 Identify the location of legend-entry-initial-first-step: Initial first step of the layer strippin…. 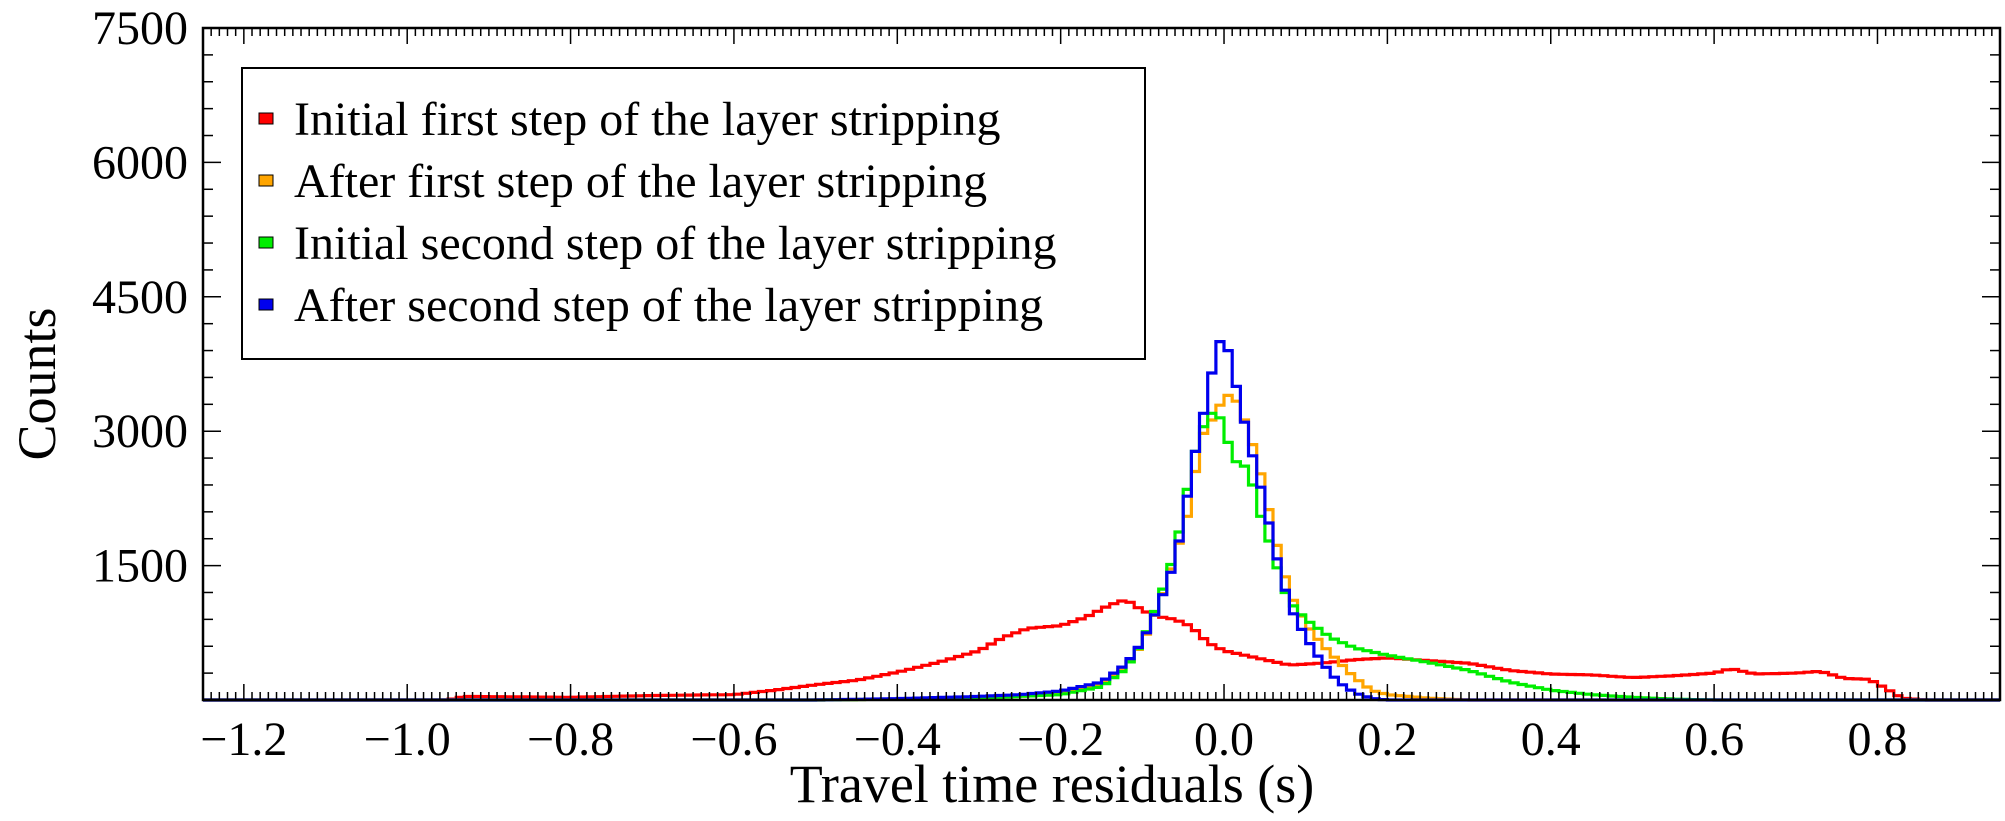
(629, 119).